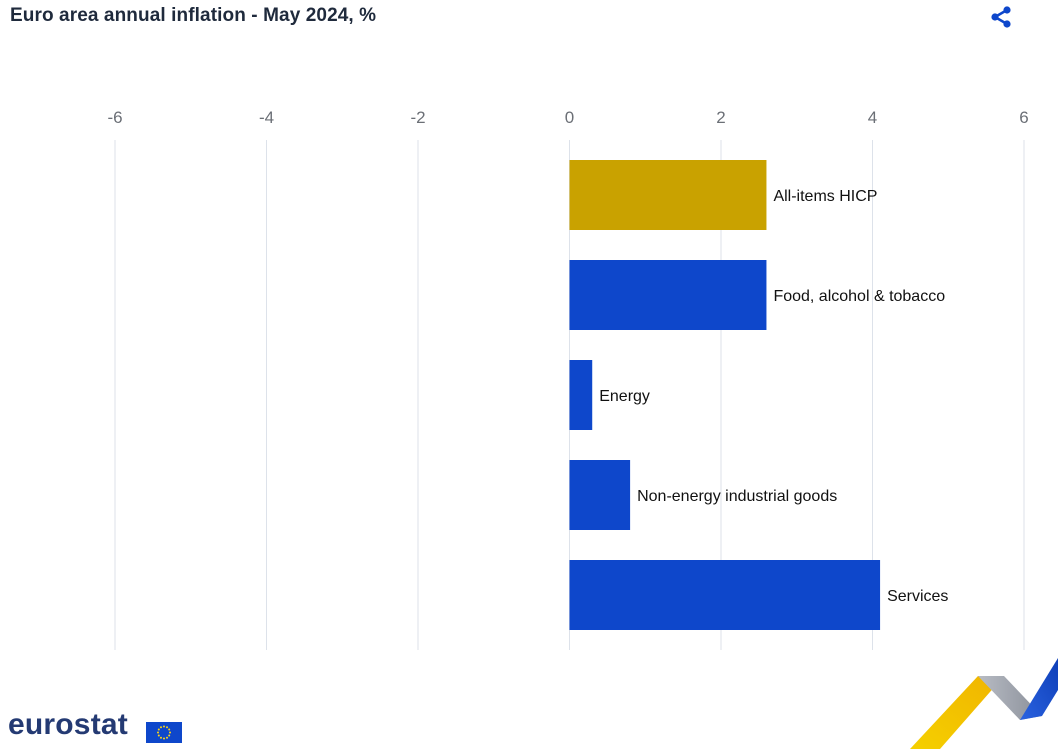 This screenshot has height=749, width=1058. I want to click on x-tick-label: 2, so click(720, 117).